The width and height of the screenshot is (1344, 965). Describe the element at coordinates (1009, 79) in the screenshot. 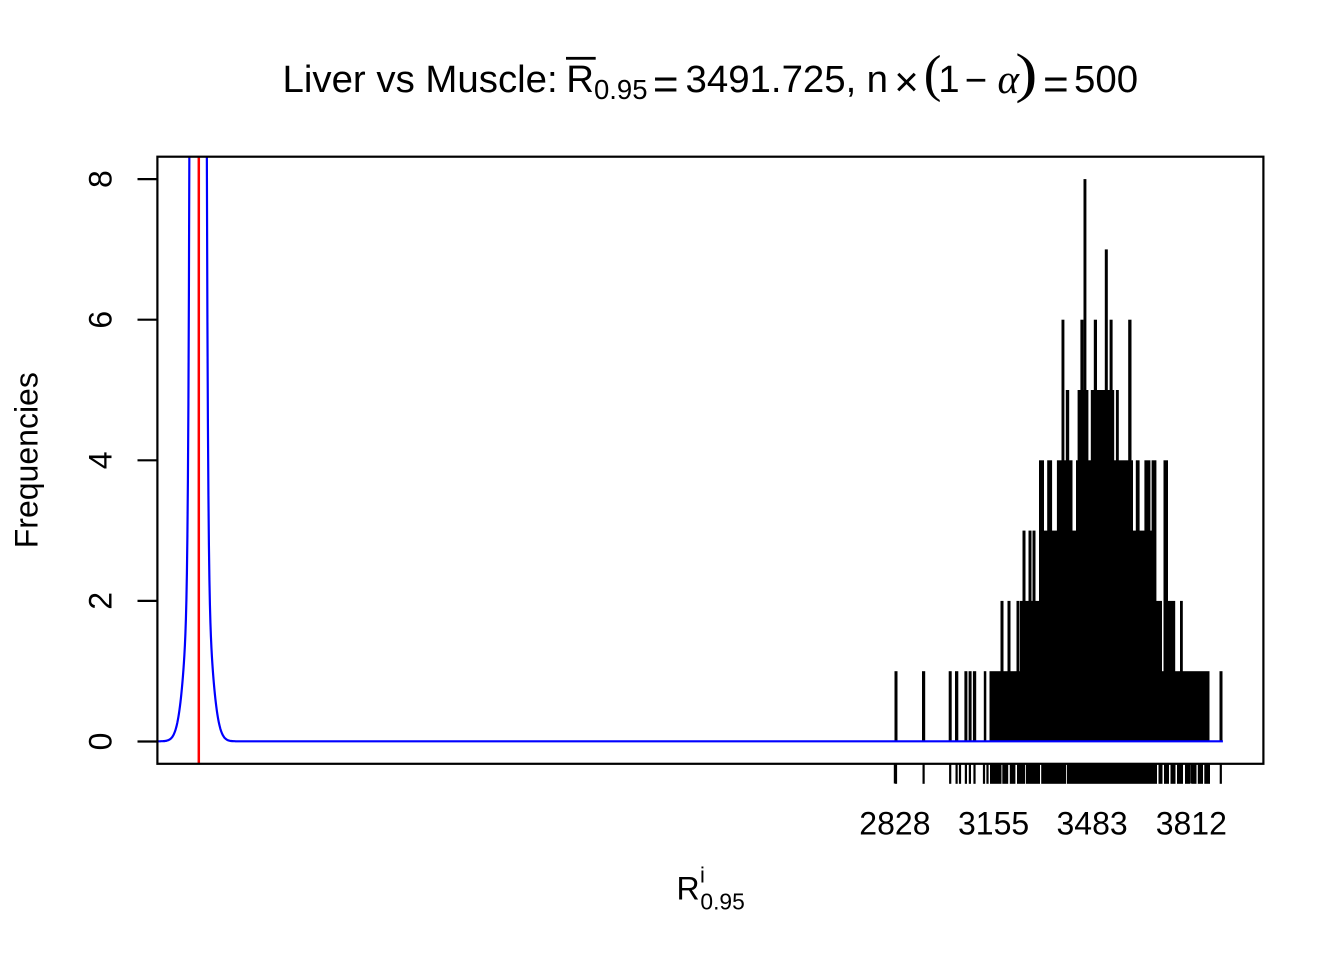

I see `svg-text: α` at that location.